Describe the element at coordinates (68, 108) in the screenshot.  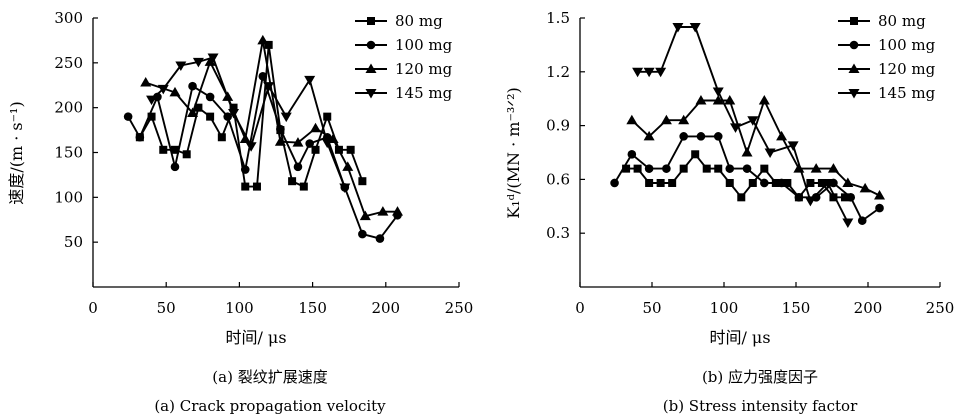
I see `y-tick-label: 200` at that location.